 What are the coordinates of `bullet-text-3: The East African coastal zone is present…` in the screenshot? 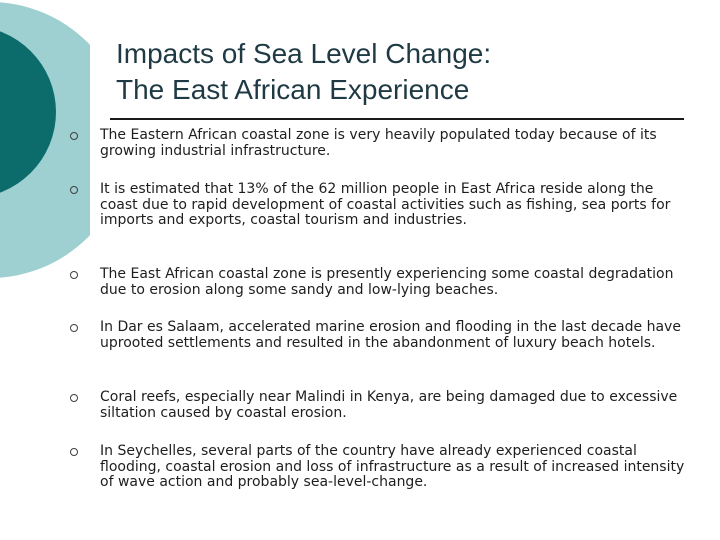 It's located at (387, 282).